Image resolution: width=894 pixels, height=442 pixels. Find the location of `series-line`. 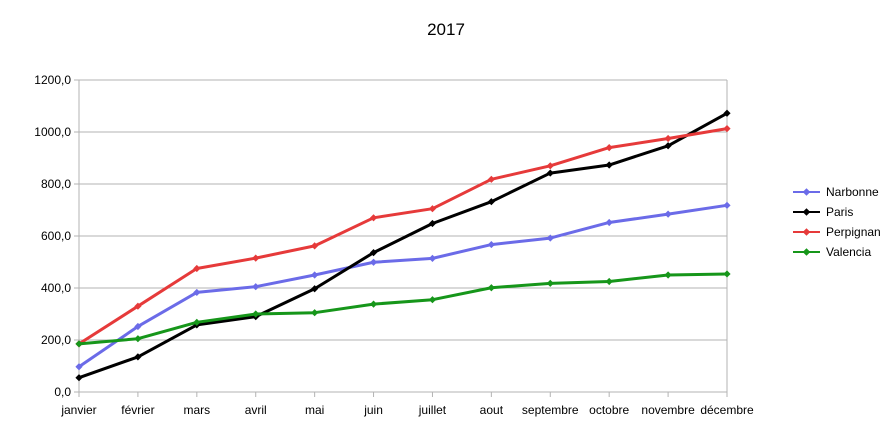

series-line is located at coordinates (403, 309).